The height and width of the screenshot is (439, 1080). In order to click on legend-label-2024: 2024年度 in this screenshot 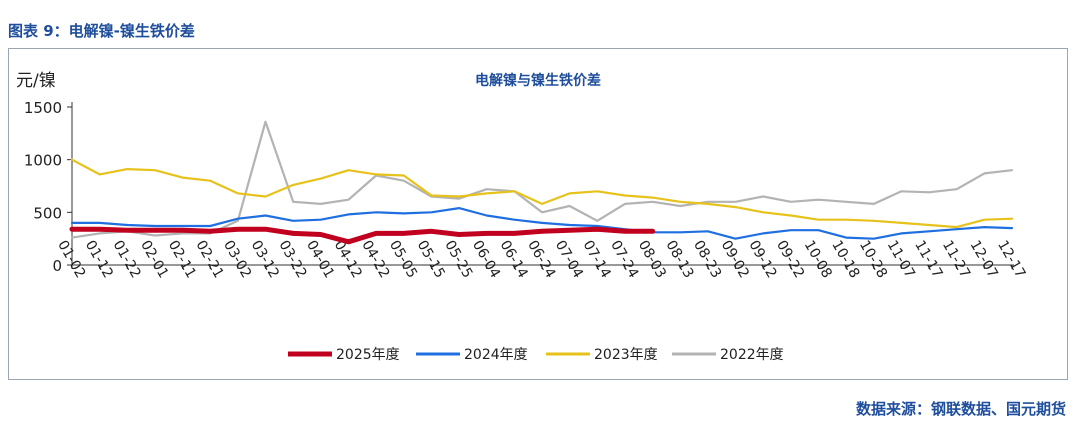, I will do `click(496, 355)`.